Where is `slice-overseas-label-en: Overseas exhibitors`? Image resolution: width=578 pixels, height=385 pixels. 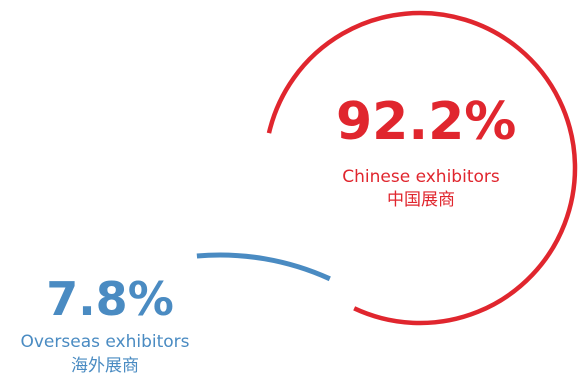 slice-overseas-label-en: Overseas exhibitors is located at coordinates (105, 342).